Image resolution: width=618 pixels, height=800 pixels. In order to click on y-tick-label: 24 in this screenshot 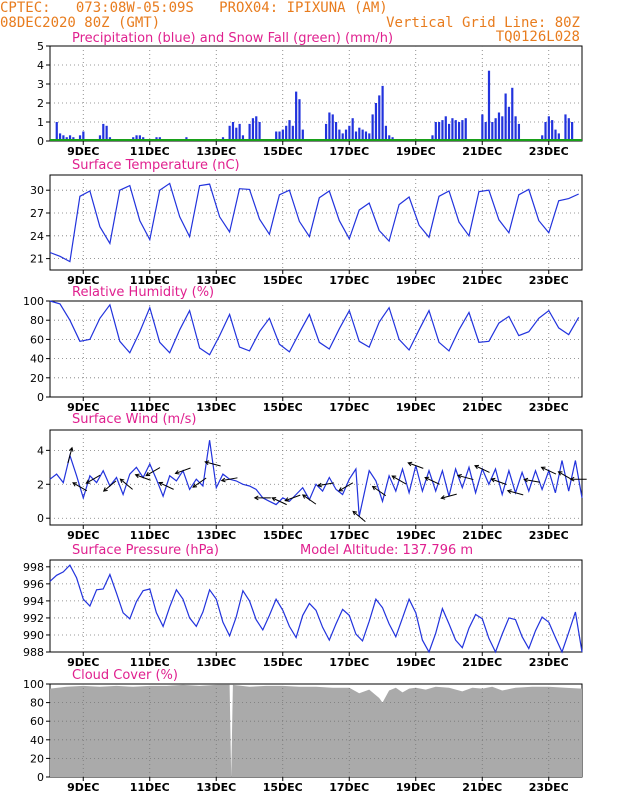, I will do `click(37, 236)`.